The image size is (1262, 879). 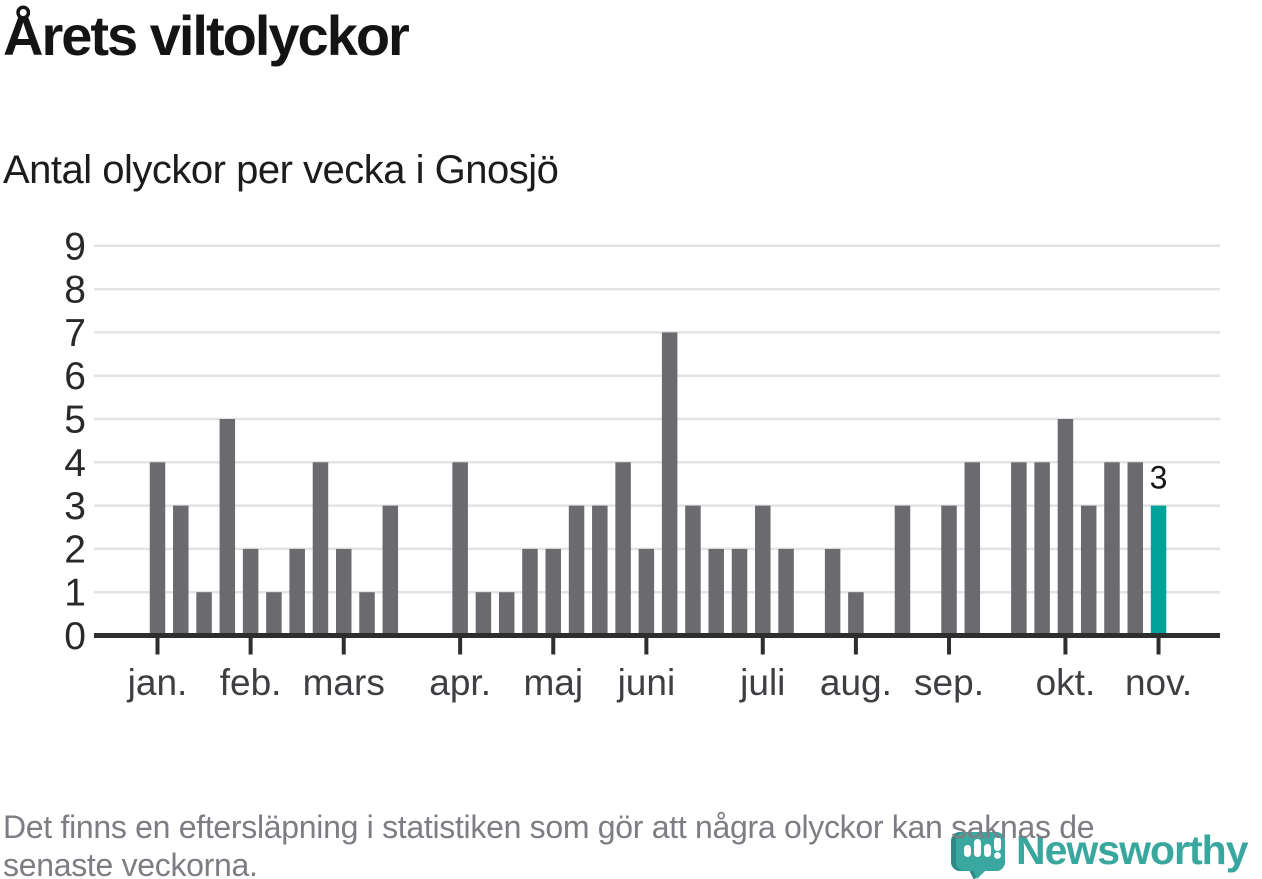 I want to click on y-tick-label-8: 8, so click(x=75, y=290).